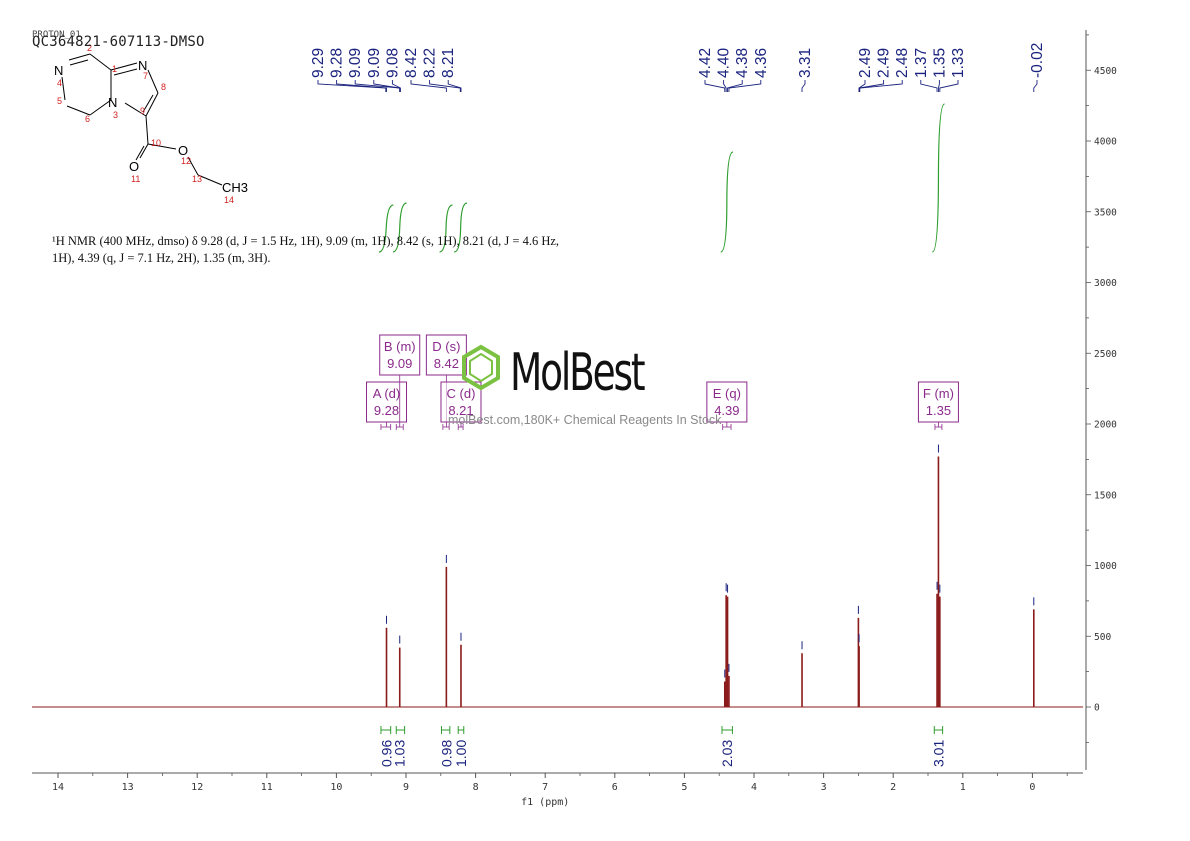 This screenshot has width=1190, height=841. What do you see at coordinates (761, 63) in the screenshot?
I see `peak-label: 4.36` at bounding box center [761, 63].